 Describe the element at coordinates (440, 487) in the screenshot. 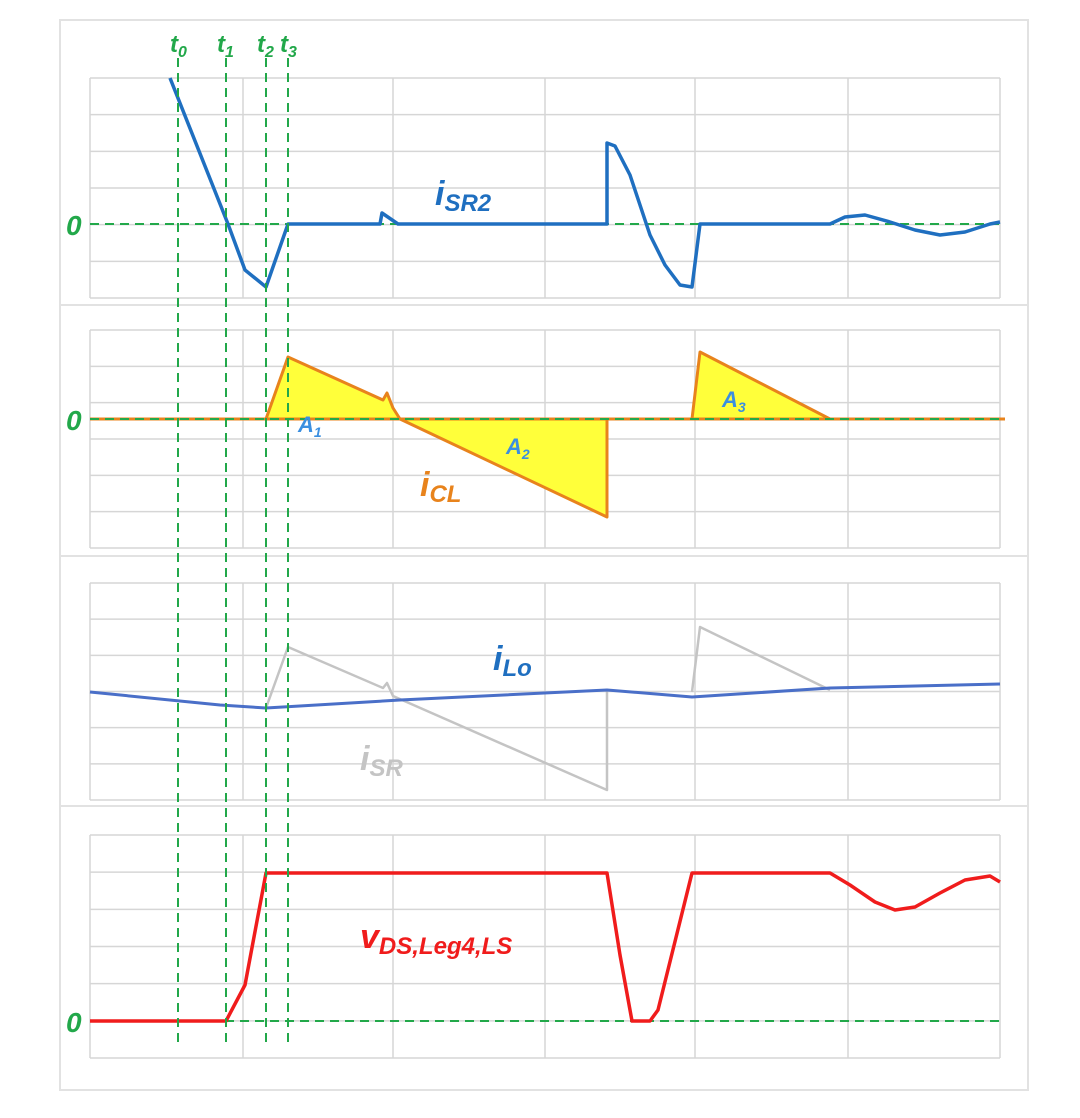

I see `icl-label: iCL` at that location.